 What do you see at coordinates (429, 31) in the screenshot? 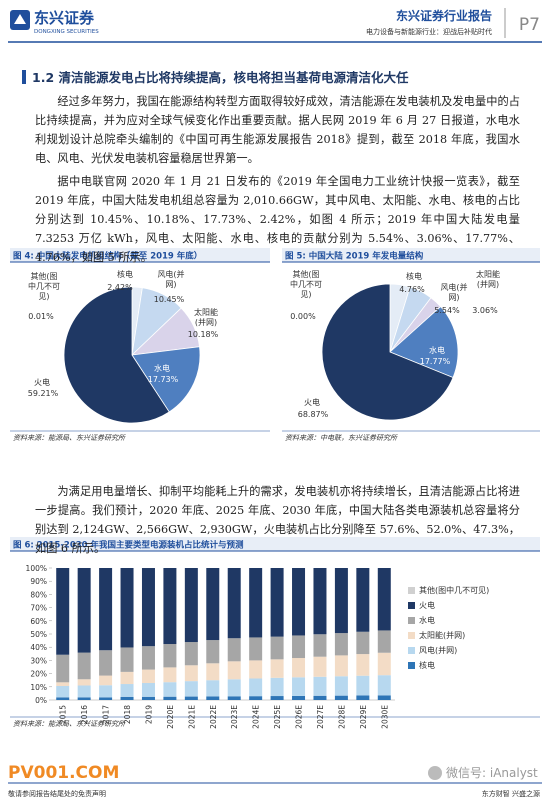
I see `report-subtitle: 电力设备与新能源行业：迎战后补贴时代` at bounding box center [429, 31].